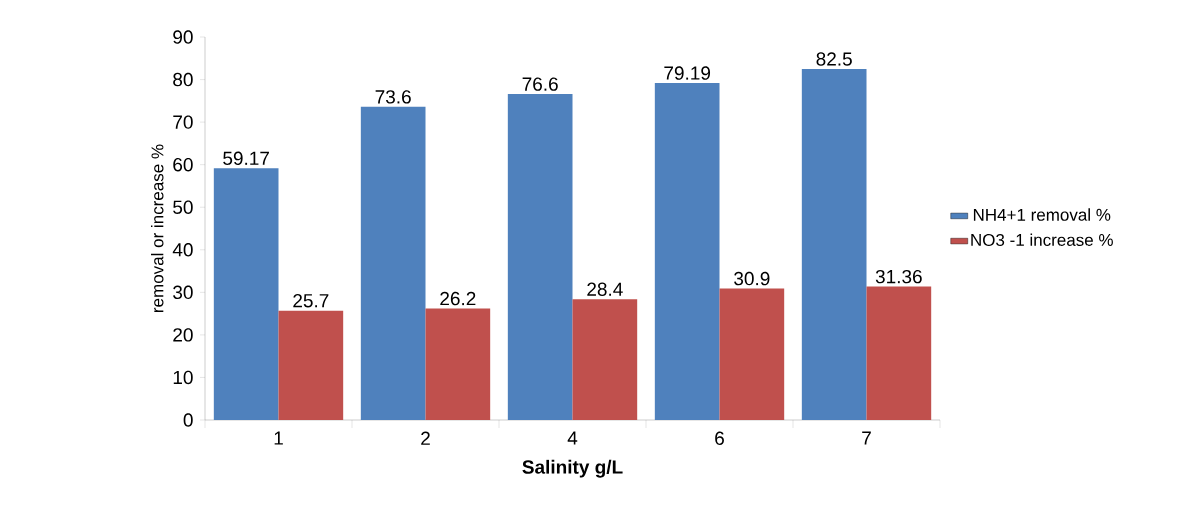 This screenshot has width=1188, height=520. I want to click on data-label: 28.4, so click(605, 289).